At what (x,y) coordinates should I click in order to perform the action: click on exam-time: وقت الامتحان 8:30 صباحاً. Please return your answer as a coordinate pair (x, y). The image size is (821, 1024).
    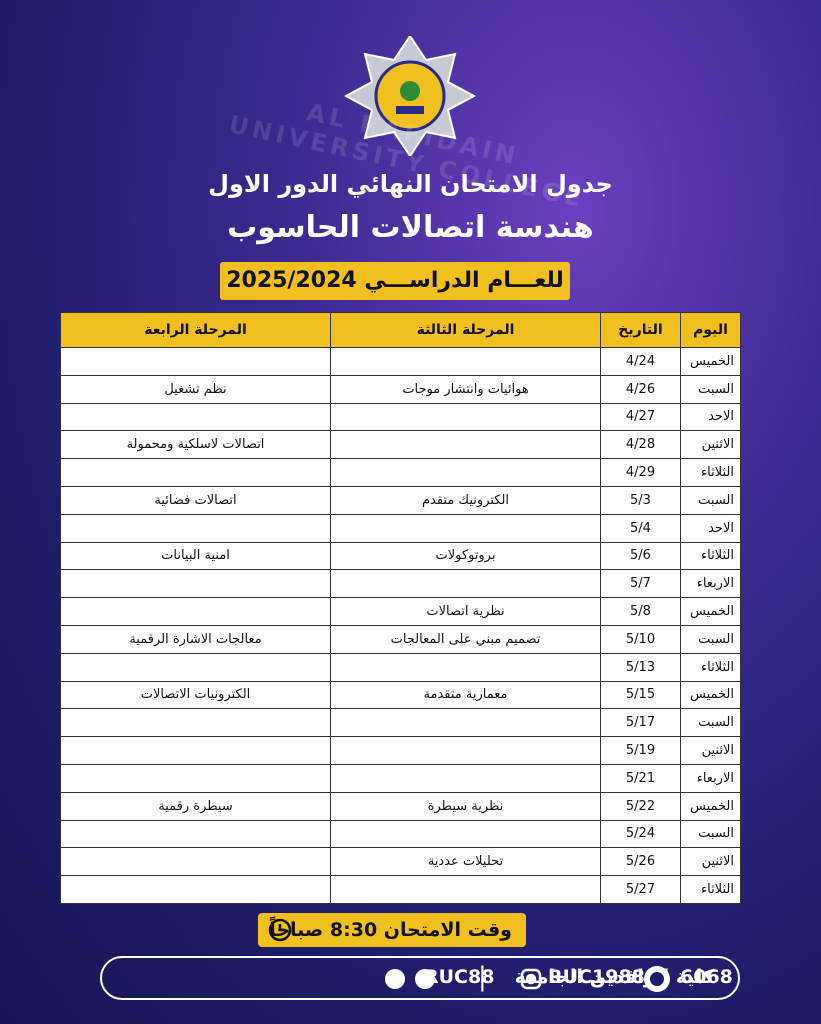
    Looking at the image, I should click on (392, 930).